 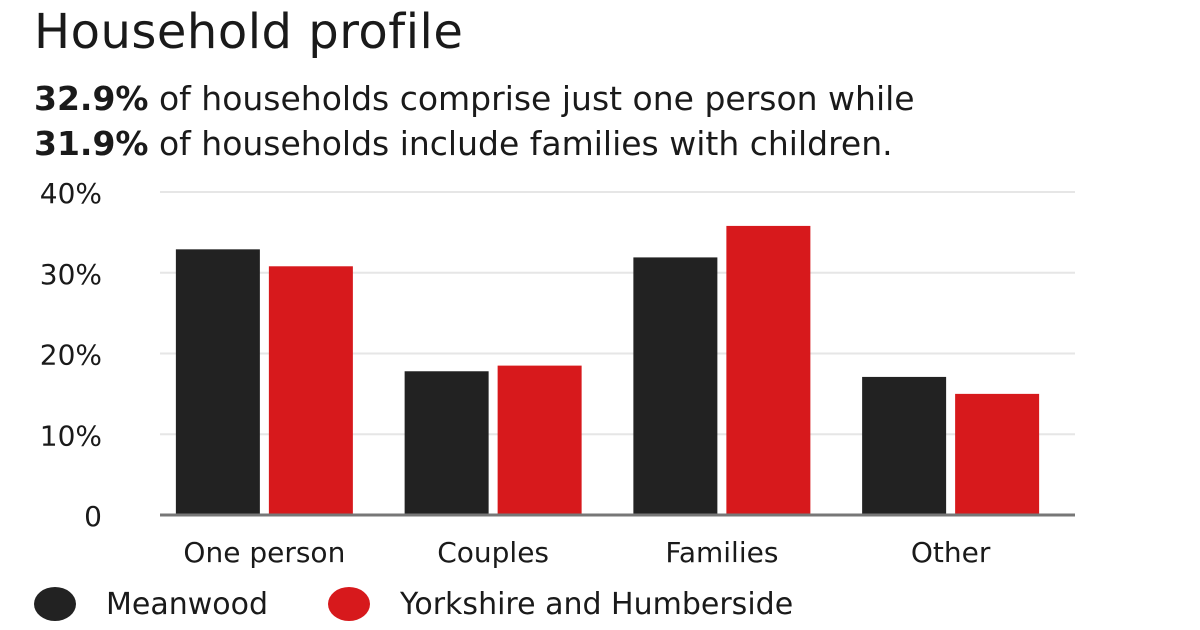 What do you see at coordinates (446, 443) in the screenshot?
I see `bar-couples-meanwood` at bounding box center [446, 443].